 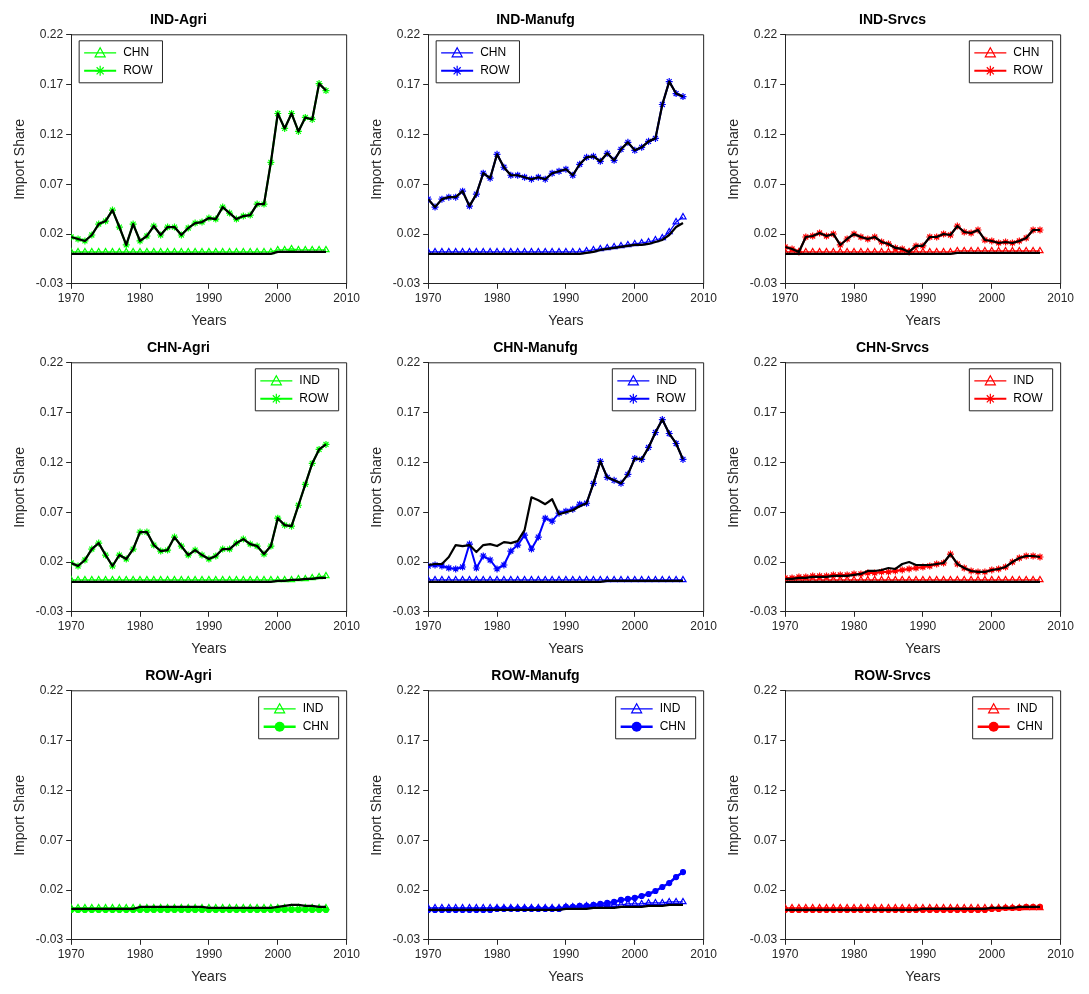 What do you see at coordinates (535, 347) in the screenshot?
I see `chart-title: CHN-Manufg` at bounding box center [535, 347].